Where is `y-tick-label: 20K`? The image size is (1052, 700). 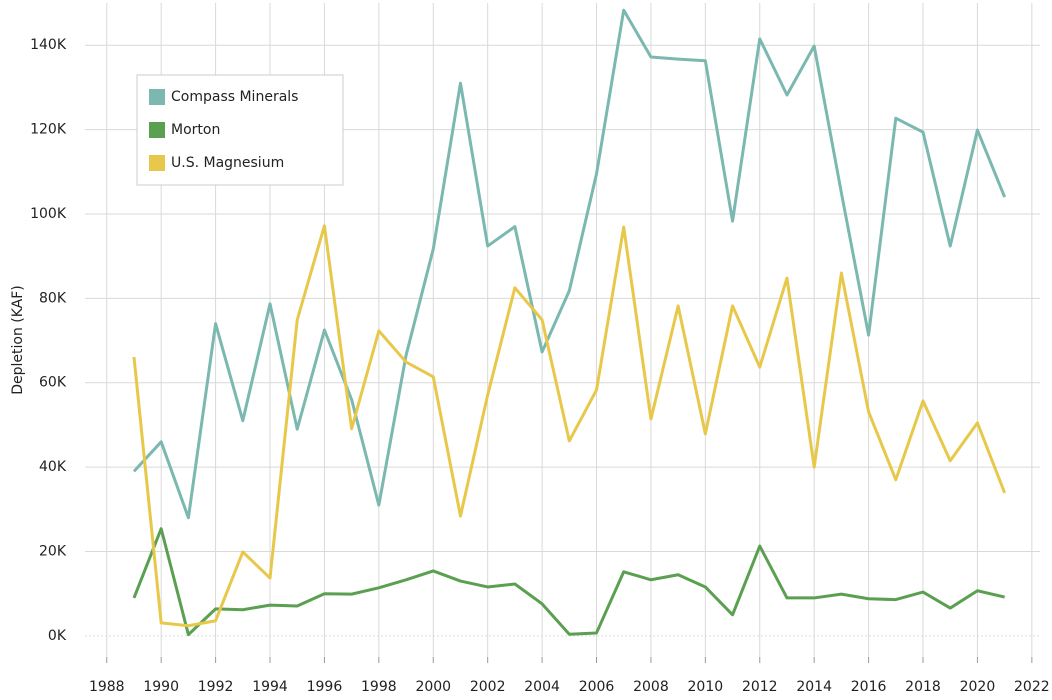
y-tick-label: 20K is located at coordinates (53, 552).